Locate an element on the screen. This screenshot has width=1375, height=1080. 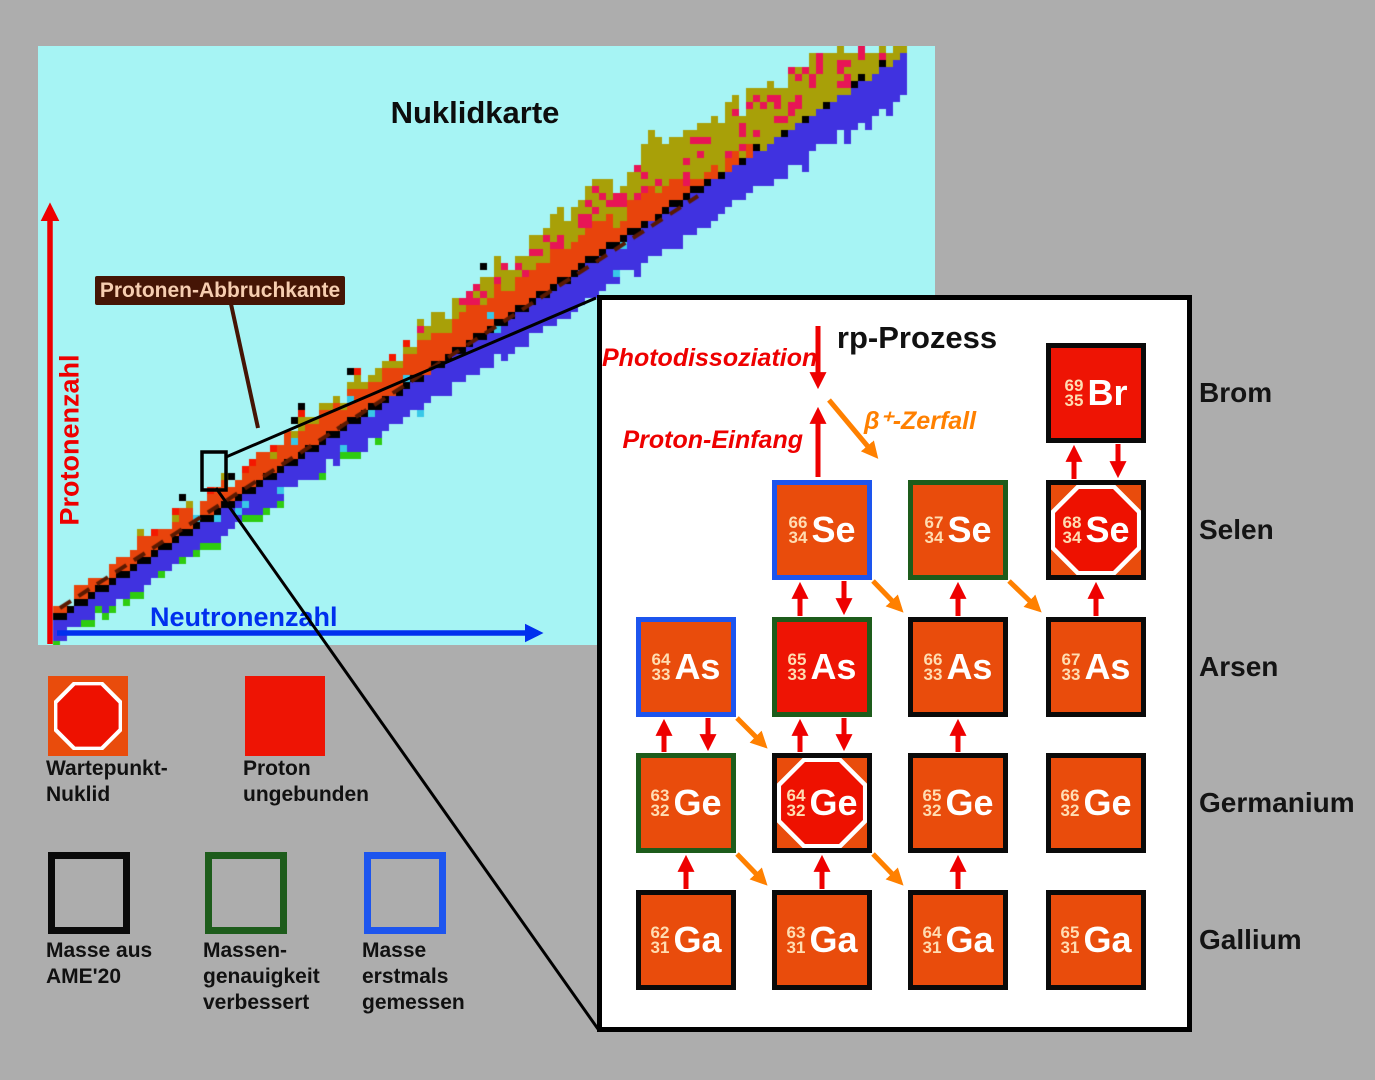
element-symbol: Ge is located at coordinates (969, 802).